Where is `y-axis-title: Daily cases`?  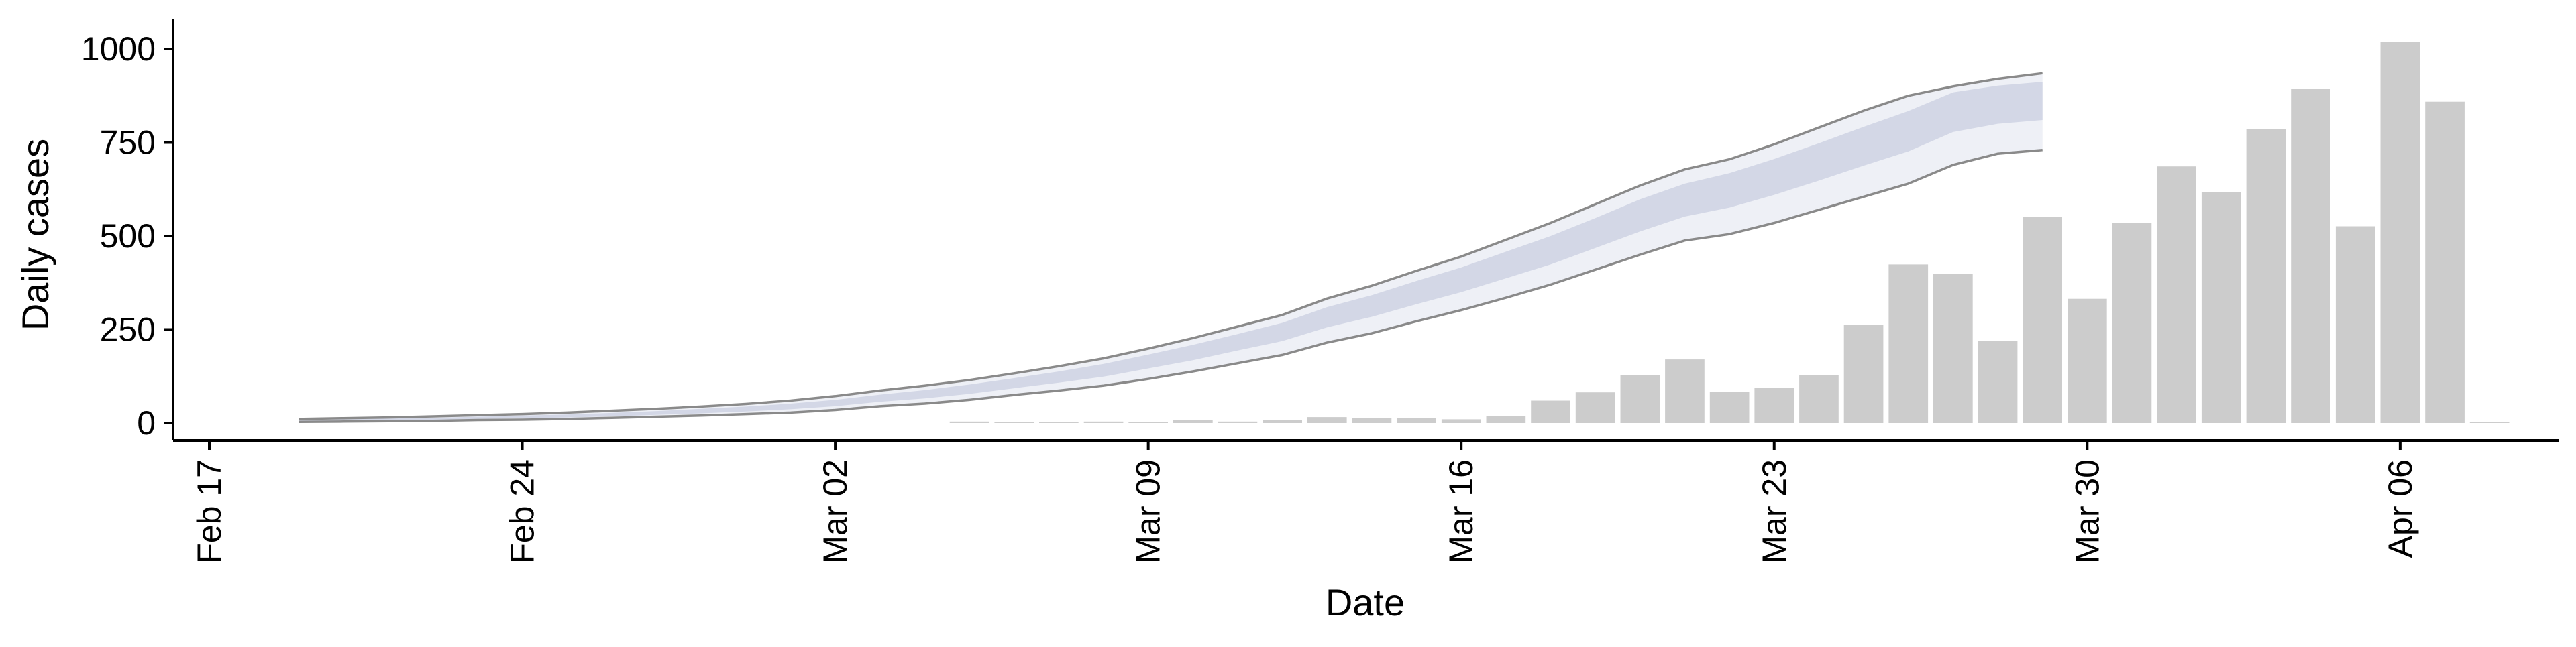 y-axis-title: Daily cases is located at coordinates (35, 235).